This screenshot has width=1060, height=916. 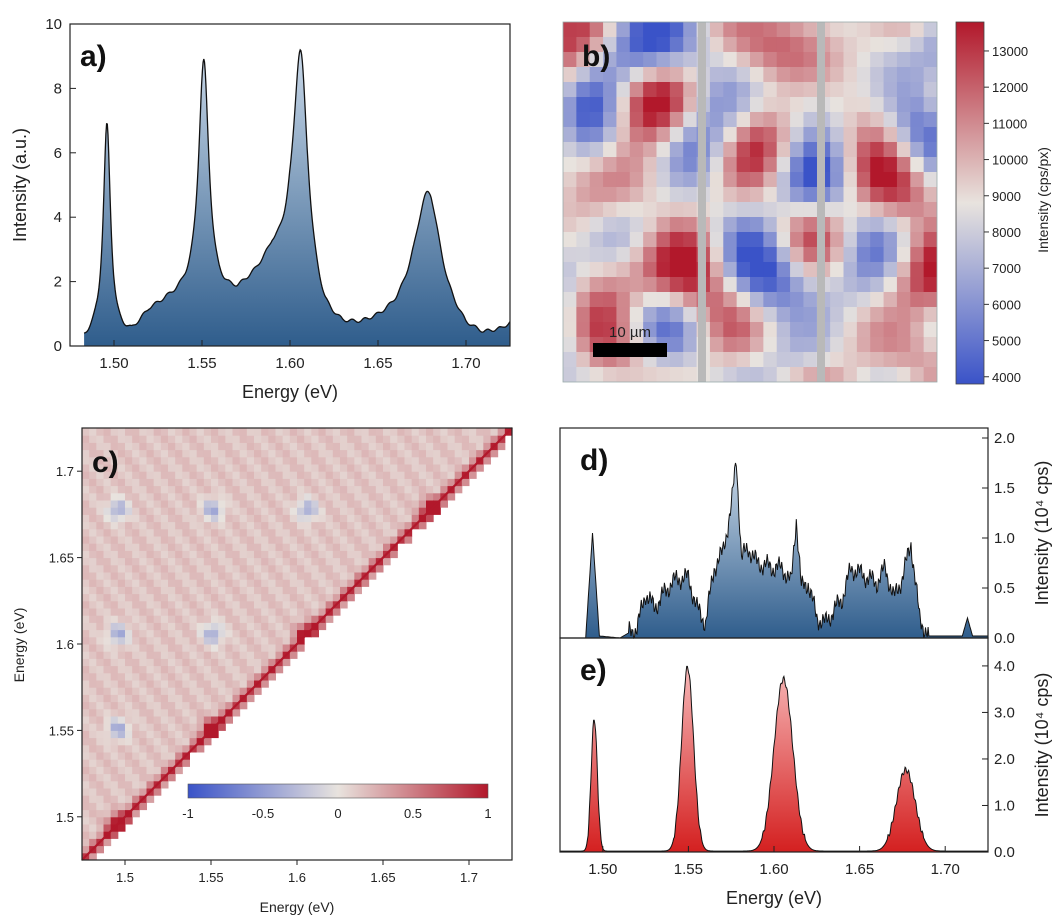 I want to click on panel-d-line, so click(x=774, y=551).